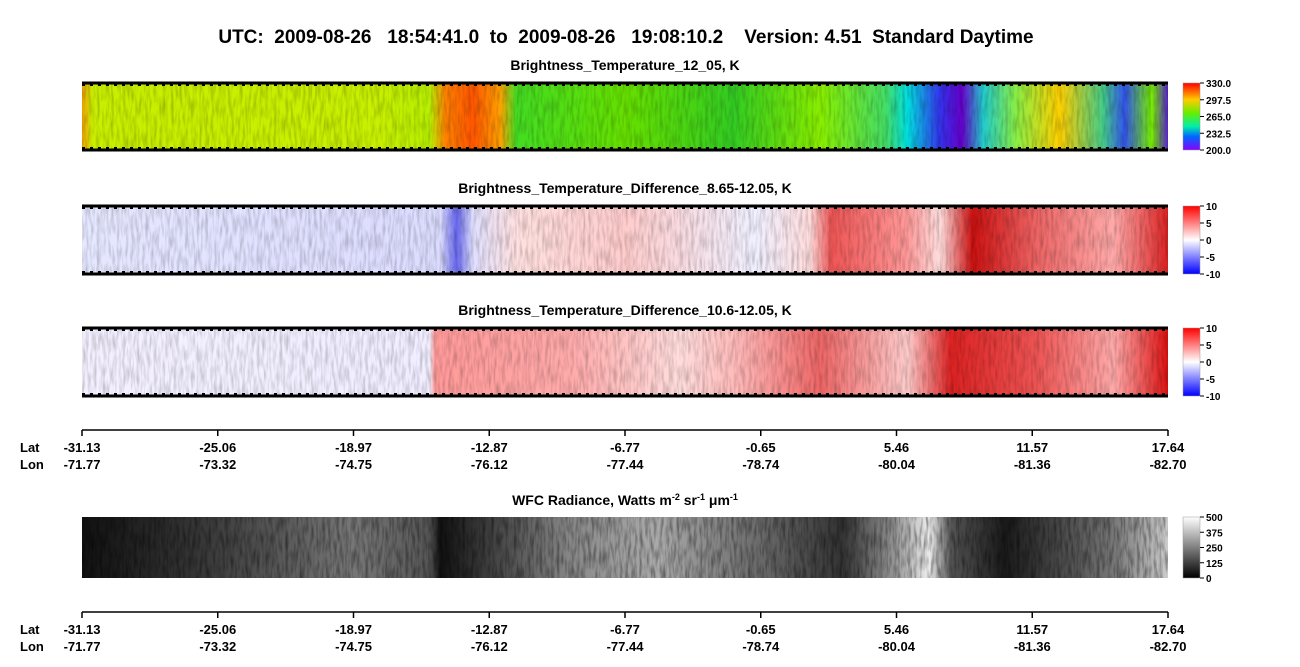 Image resolution: width=1300 pixels, height=667 pixels. What do you see at coordinates (717, 500) in the screenshot?
I see `title-part: μm` at bounding box center [717, 500].